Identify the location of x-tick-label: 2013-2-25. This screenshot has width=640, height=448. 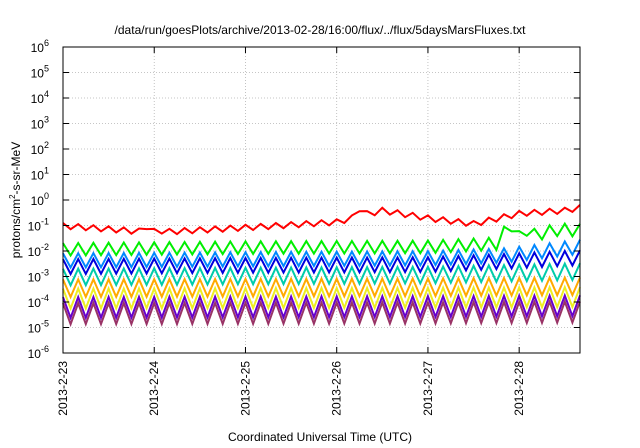
(245, 388).